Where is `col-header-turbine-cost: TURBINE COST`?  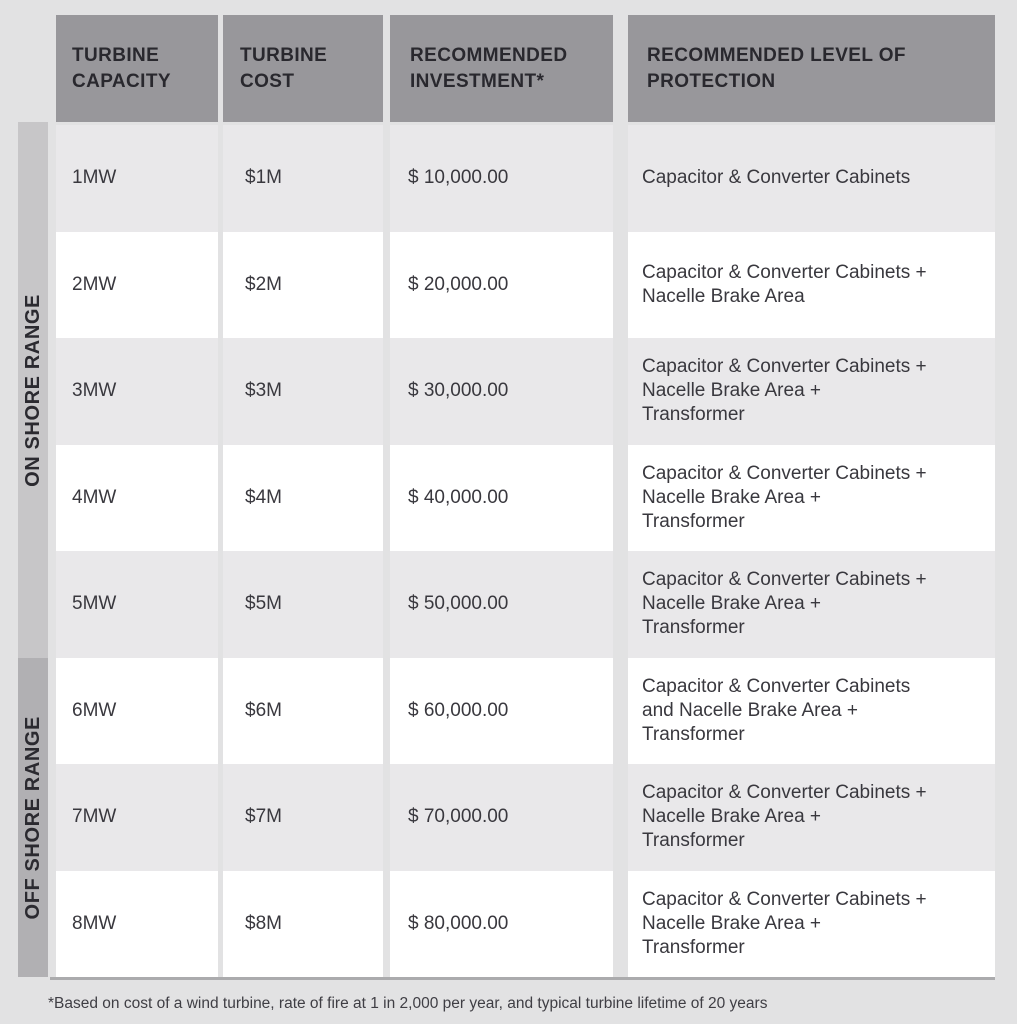
col-header-turbine-cost: TURBINE COST is located at coordinates (303, 68).